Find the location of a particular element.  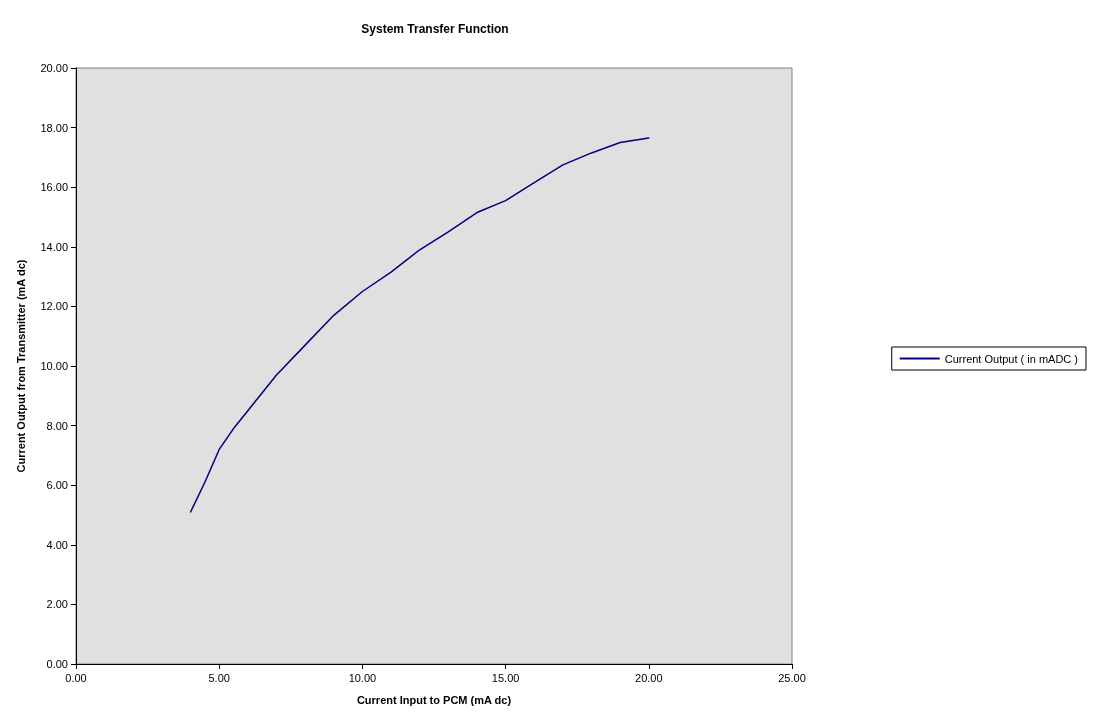

x-axis-title: Current Input to PCM (mA dc) is located at coordinates (434, 699).